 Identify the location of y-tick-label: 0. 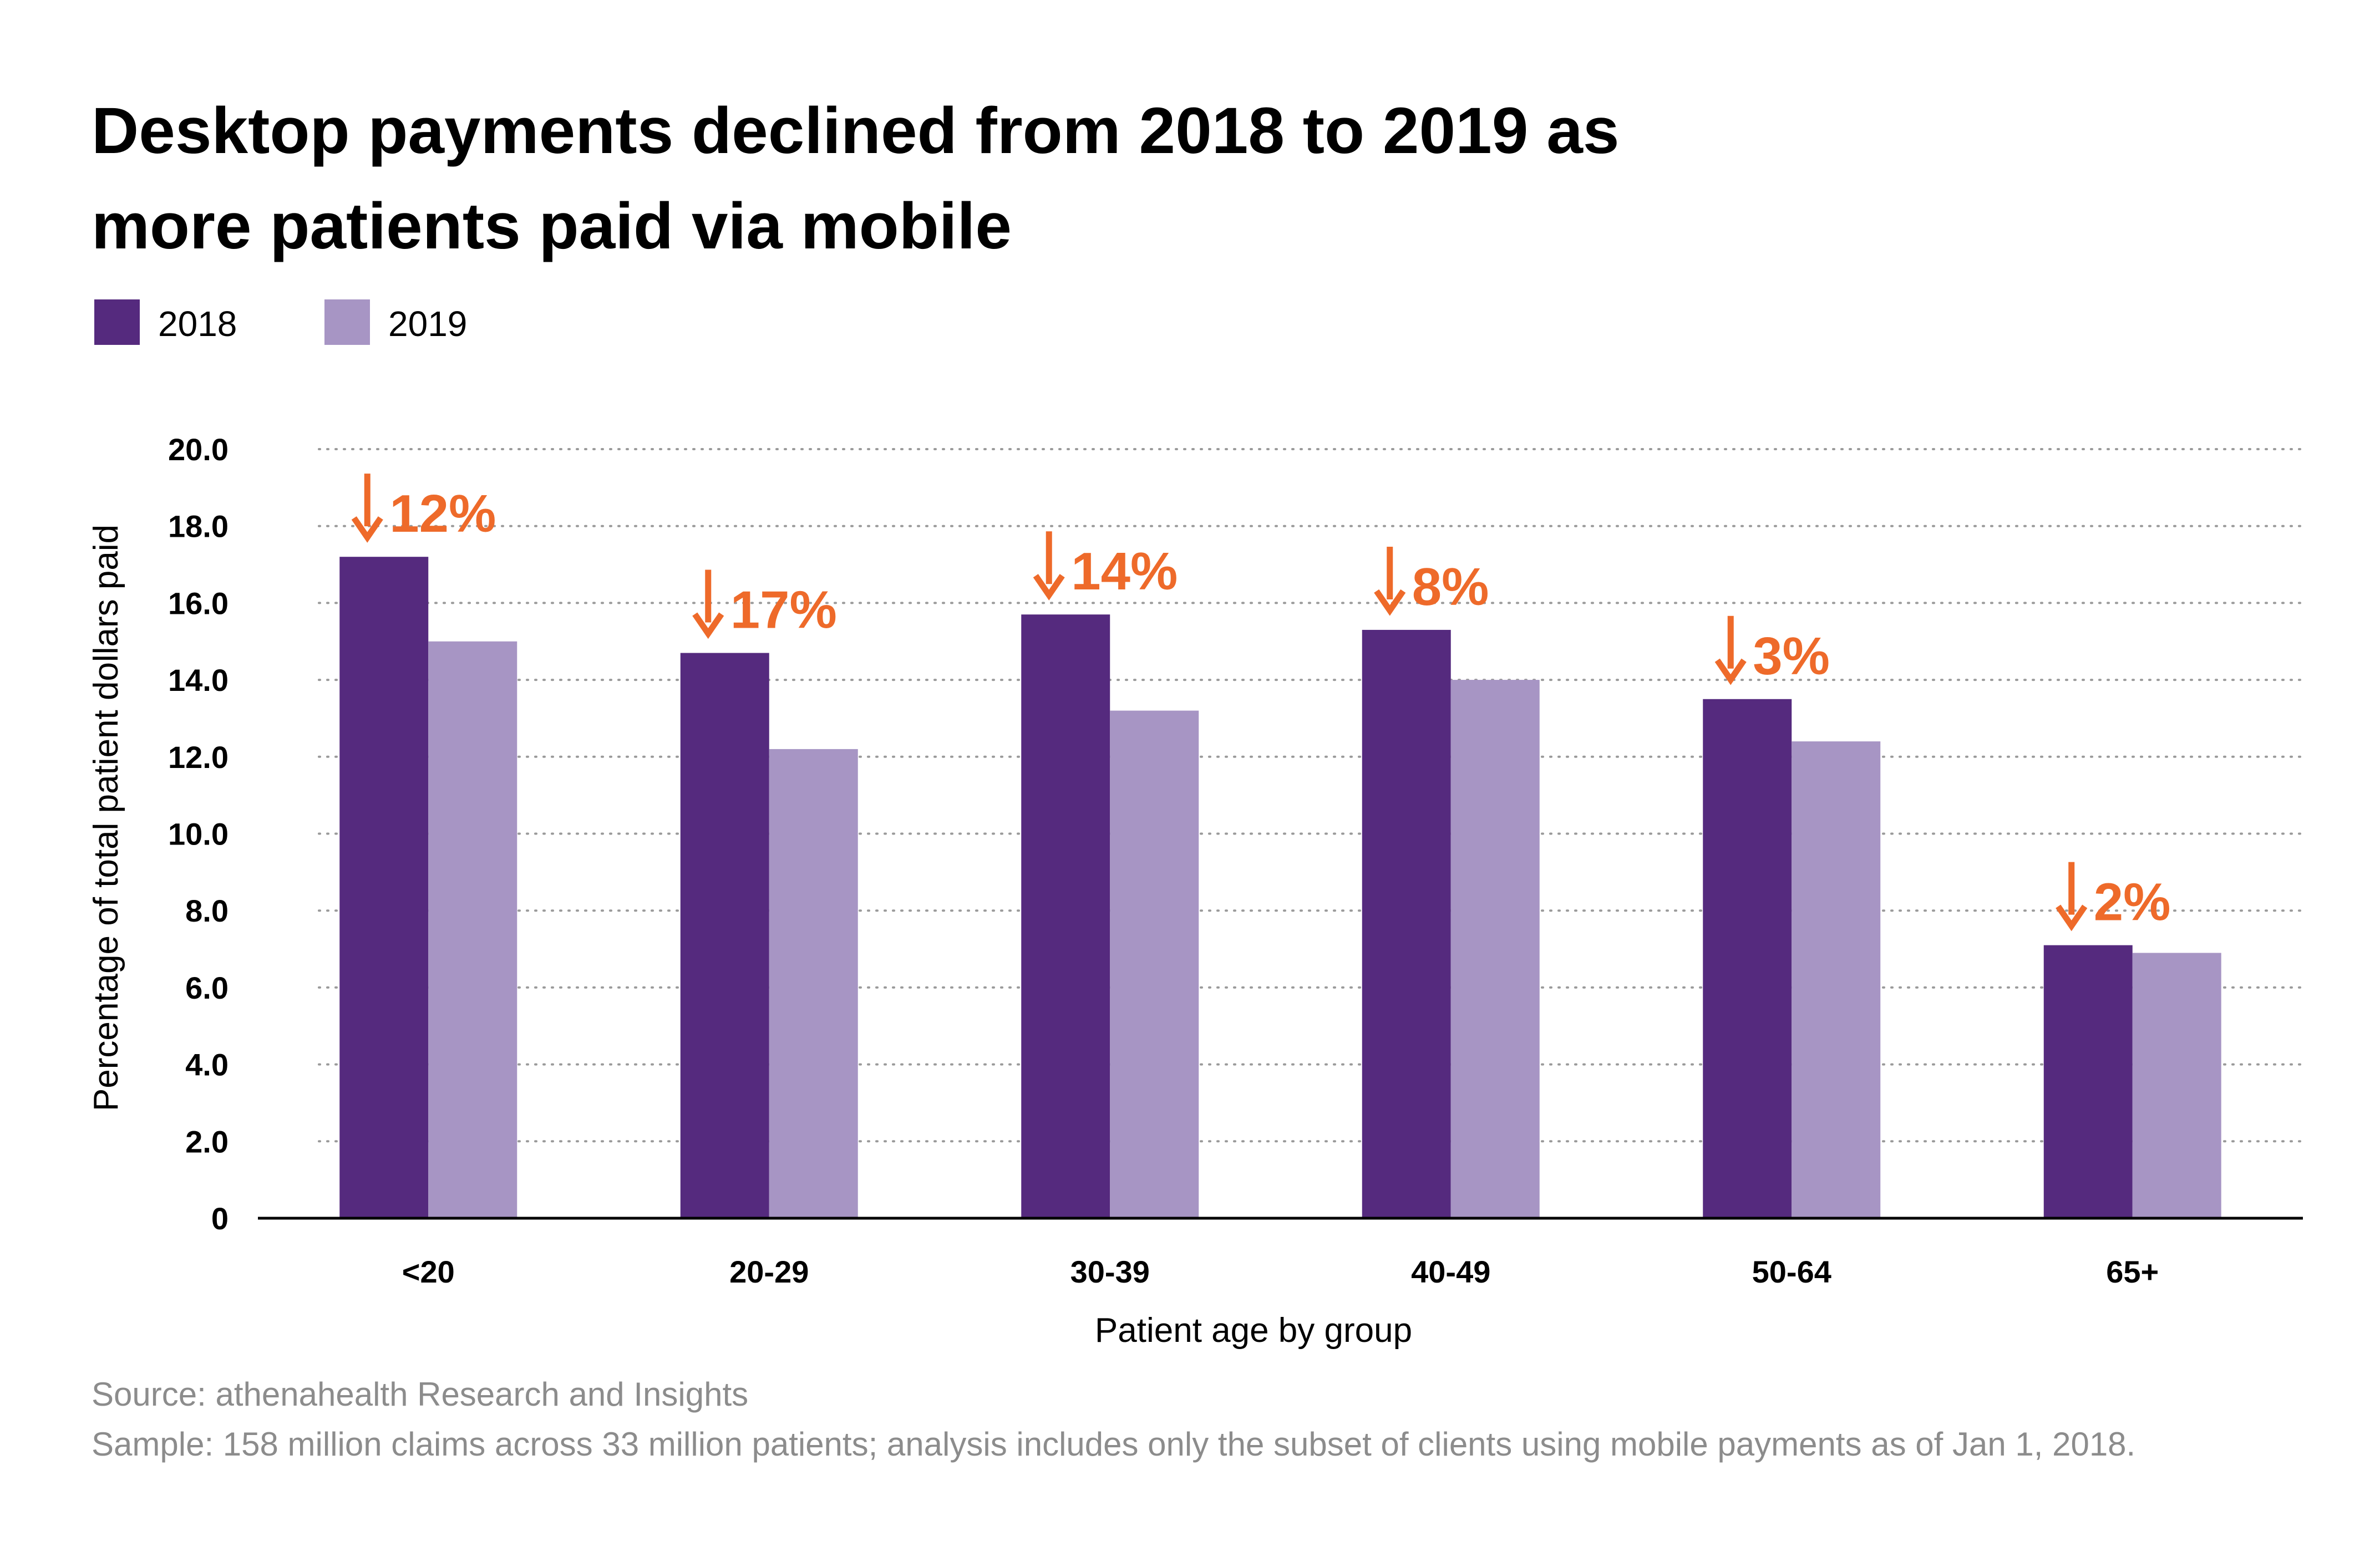
(220, 1218).